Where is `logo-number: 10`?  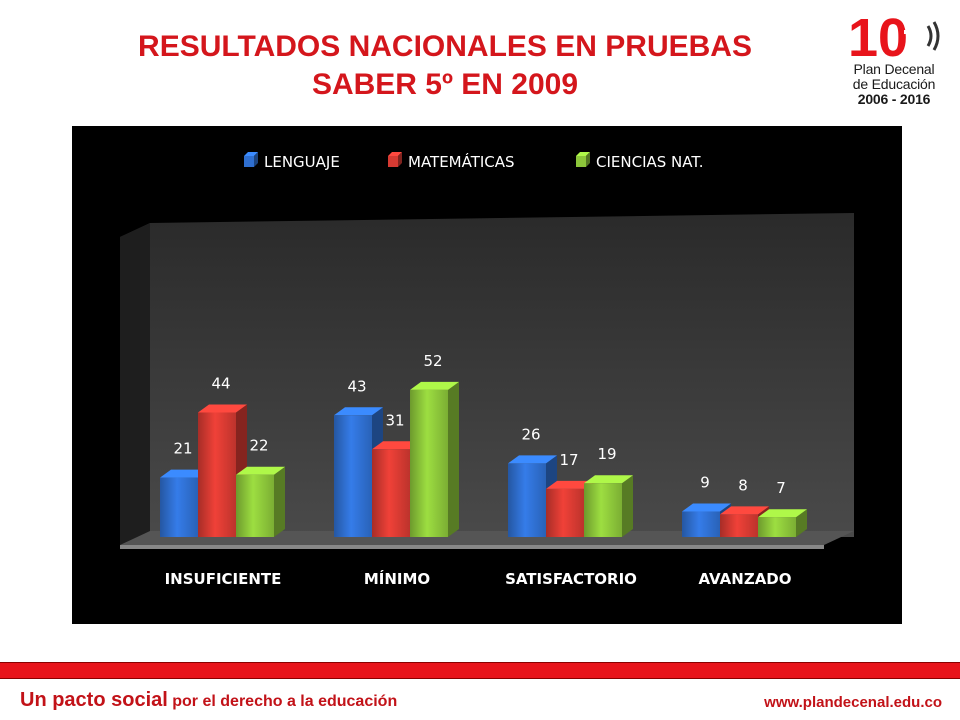 logo-number: 10 is located at coordinates (878, 36).